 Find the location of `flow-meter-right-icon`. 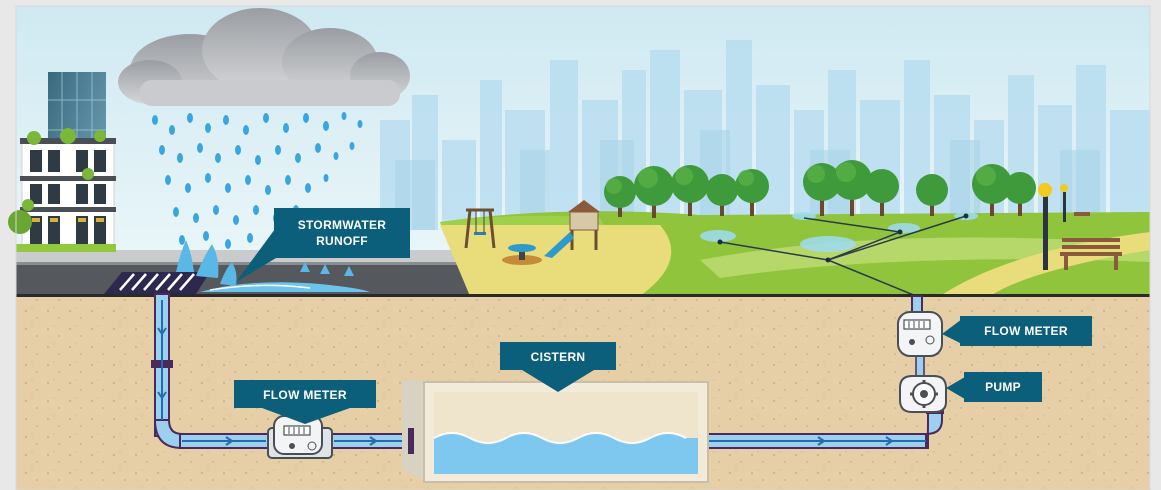

flow-meter-right-icon is located at coordinates (920, 334).